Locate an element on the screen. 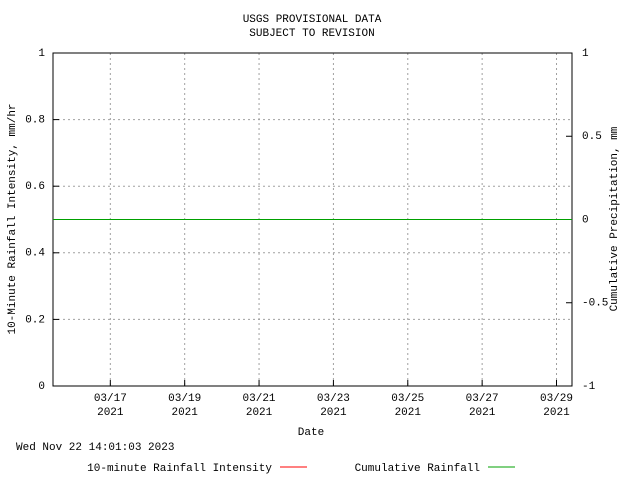  x-tick-label-line: 03/27 is located at coordinates (482, 399).